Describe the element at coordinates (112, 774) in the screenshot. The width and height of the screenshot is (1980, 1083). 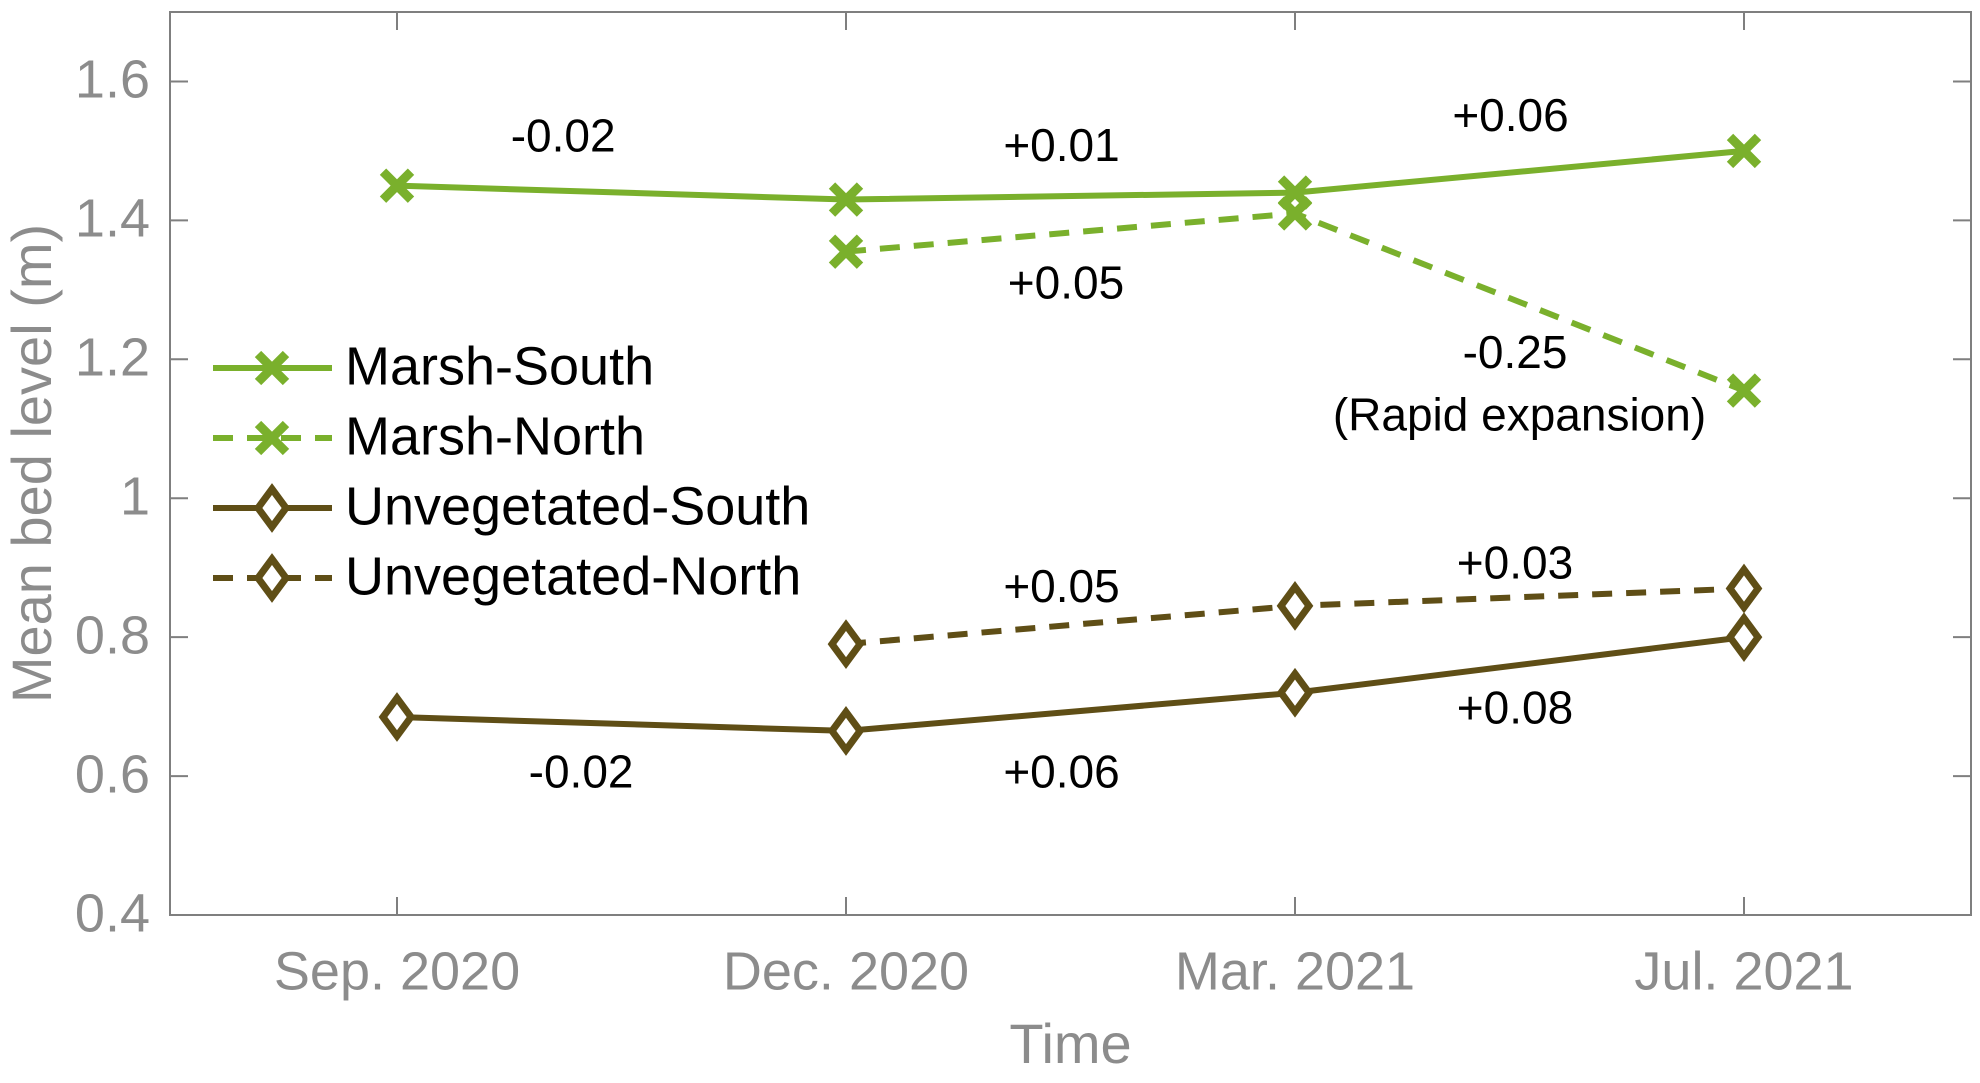
I see `y-tick-label: 0.6` at that location.